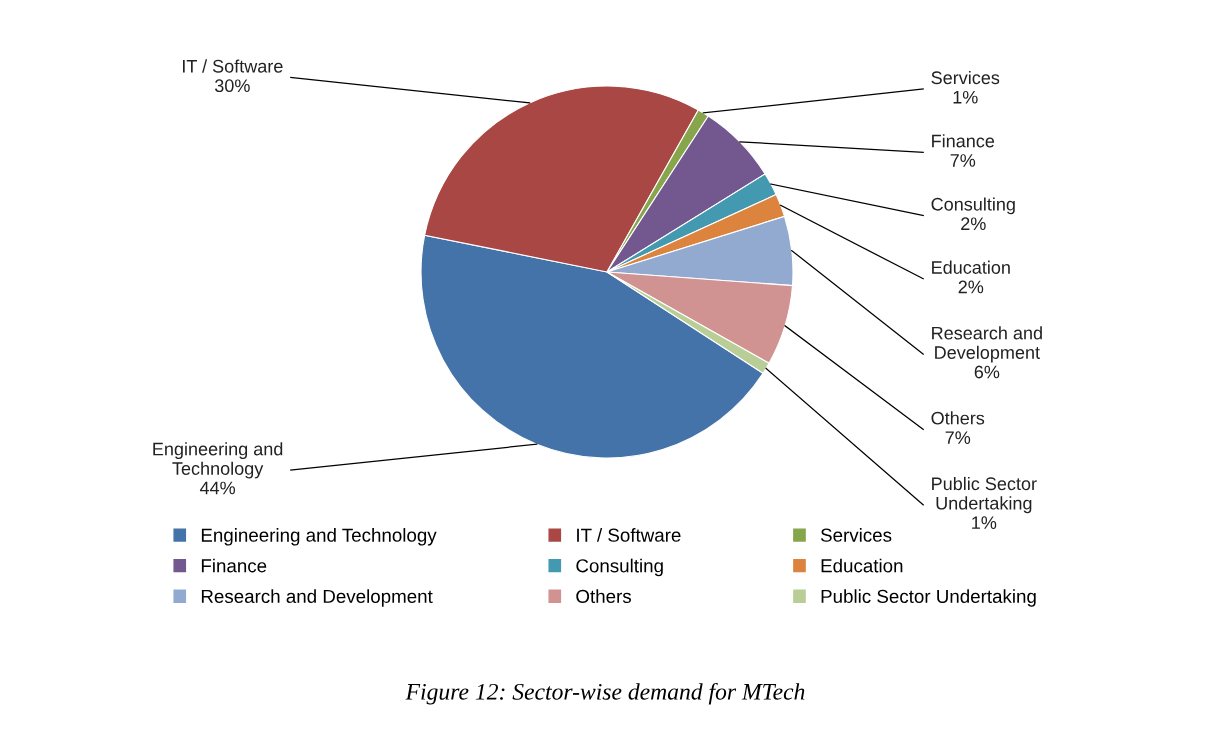 This screenshot has height=738, width=1211. I want to click on slice-label: Engineering and Technology, so click(218, 460).